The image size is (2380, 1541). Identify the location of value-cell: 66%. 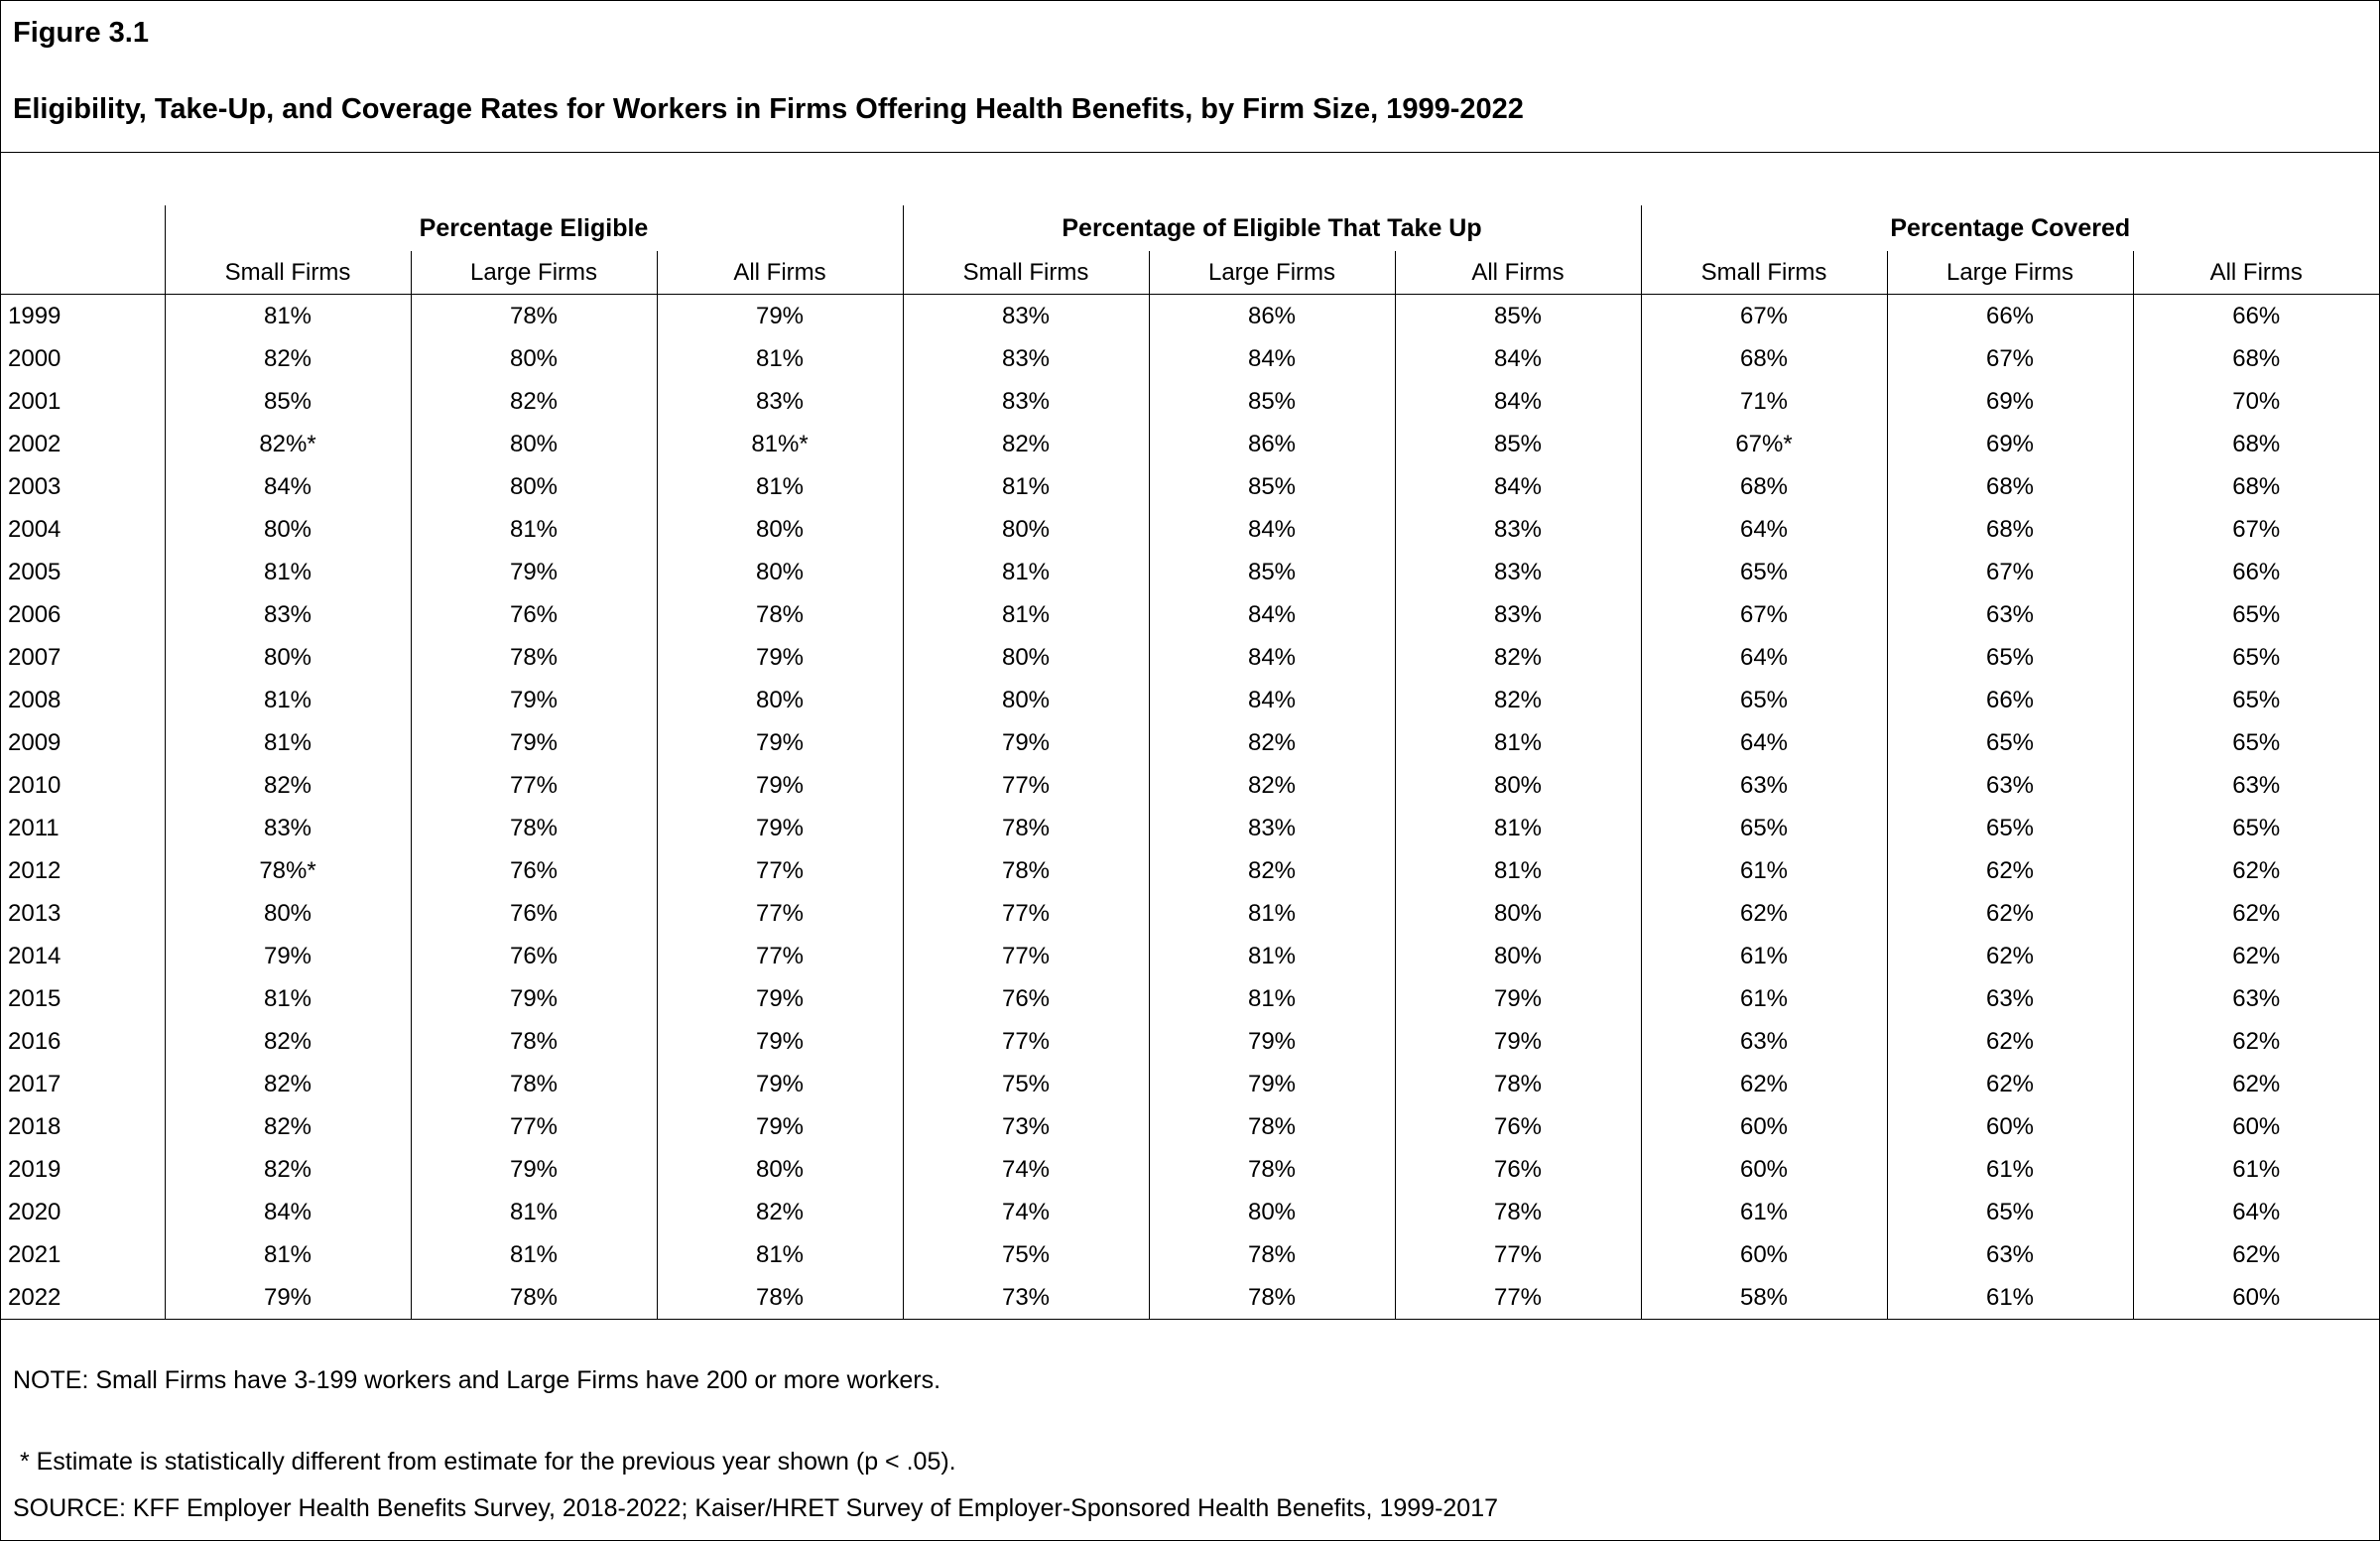
(2009, 700).